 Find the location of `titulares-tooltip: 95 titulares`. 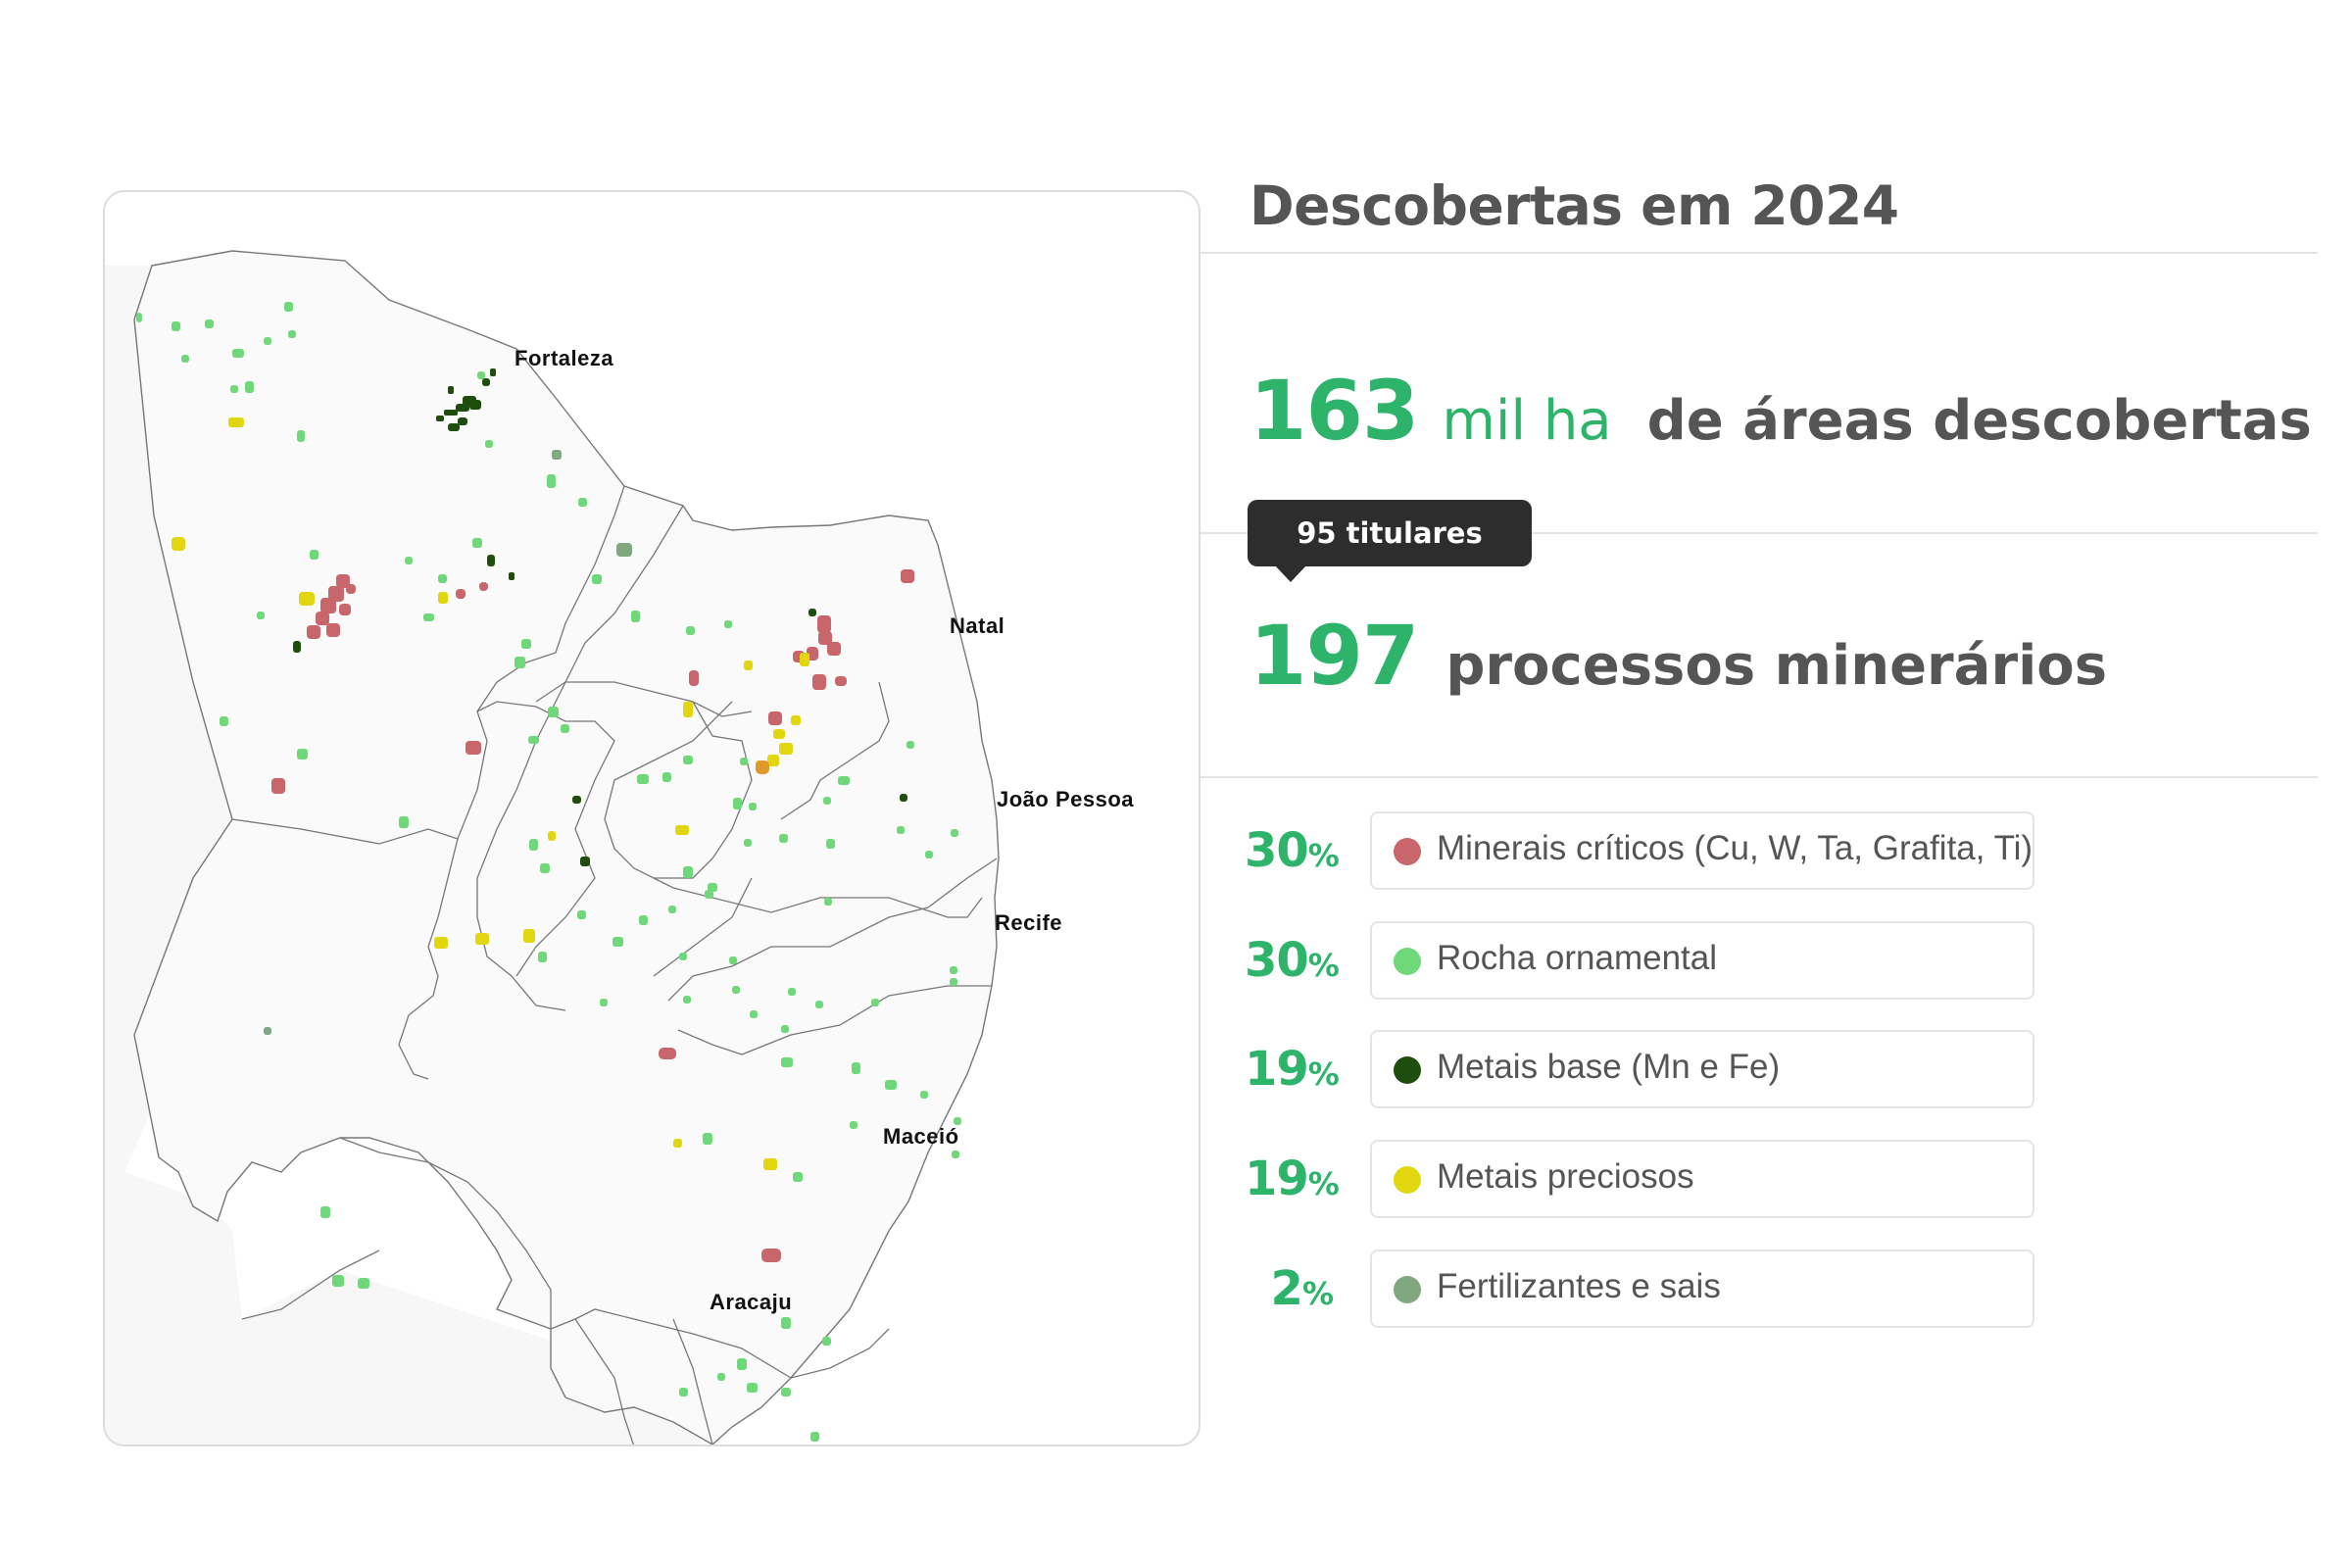

titulares-tooltip: 95 titulares is located at coordinates (1390, 533).